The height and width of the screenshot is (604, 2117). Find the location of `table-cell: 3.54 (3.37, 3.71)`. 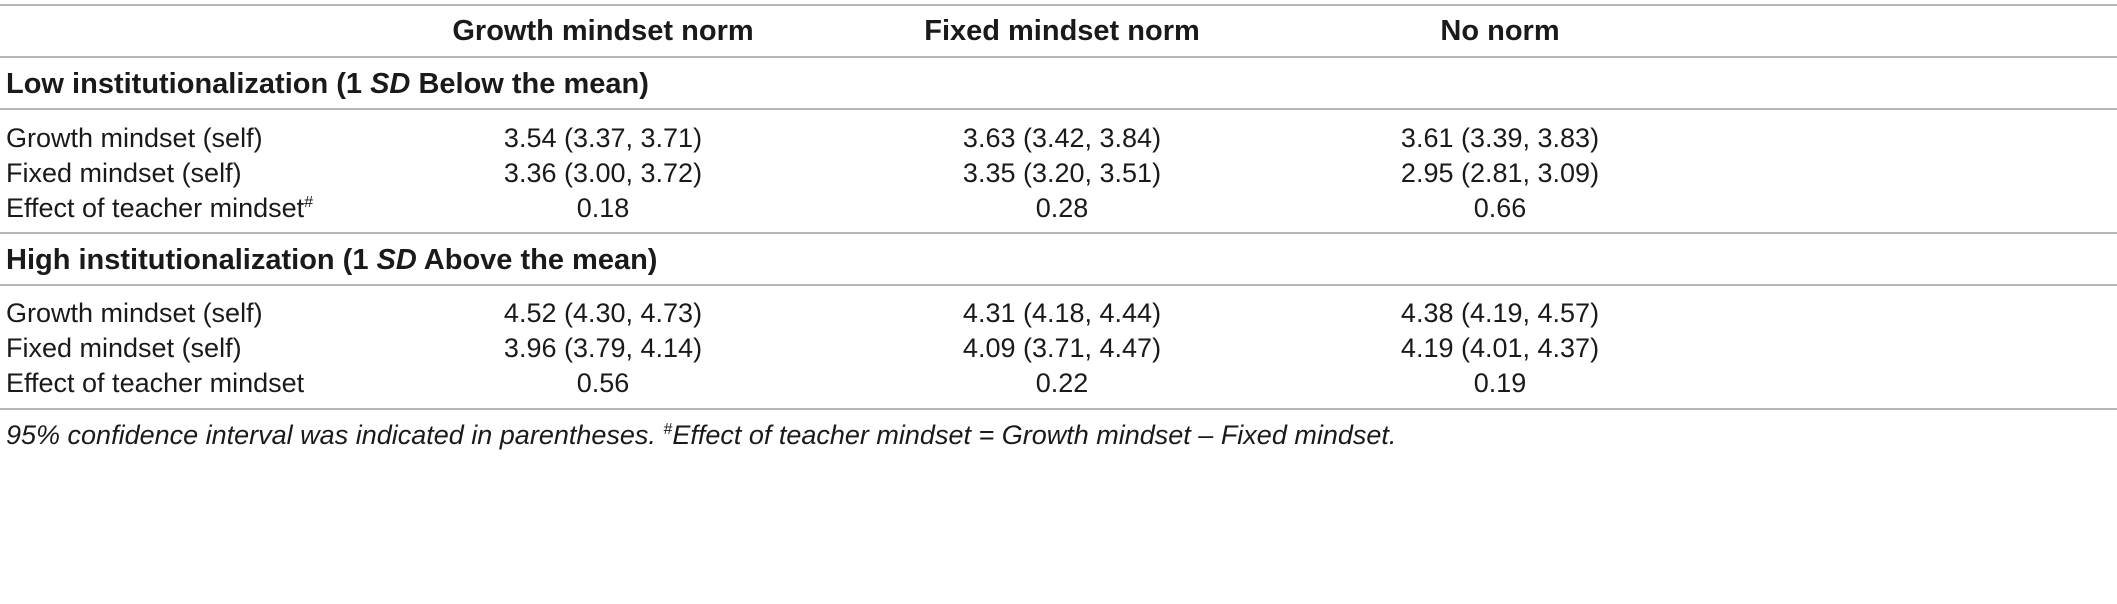

table-cell: 3.54 (3.37, 3.71) is located at coordinates (603, 138).